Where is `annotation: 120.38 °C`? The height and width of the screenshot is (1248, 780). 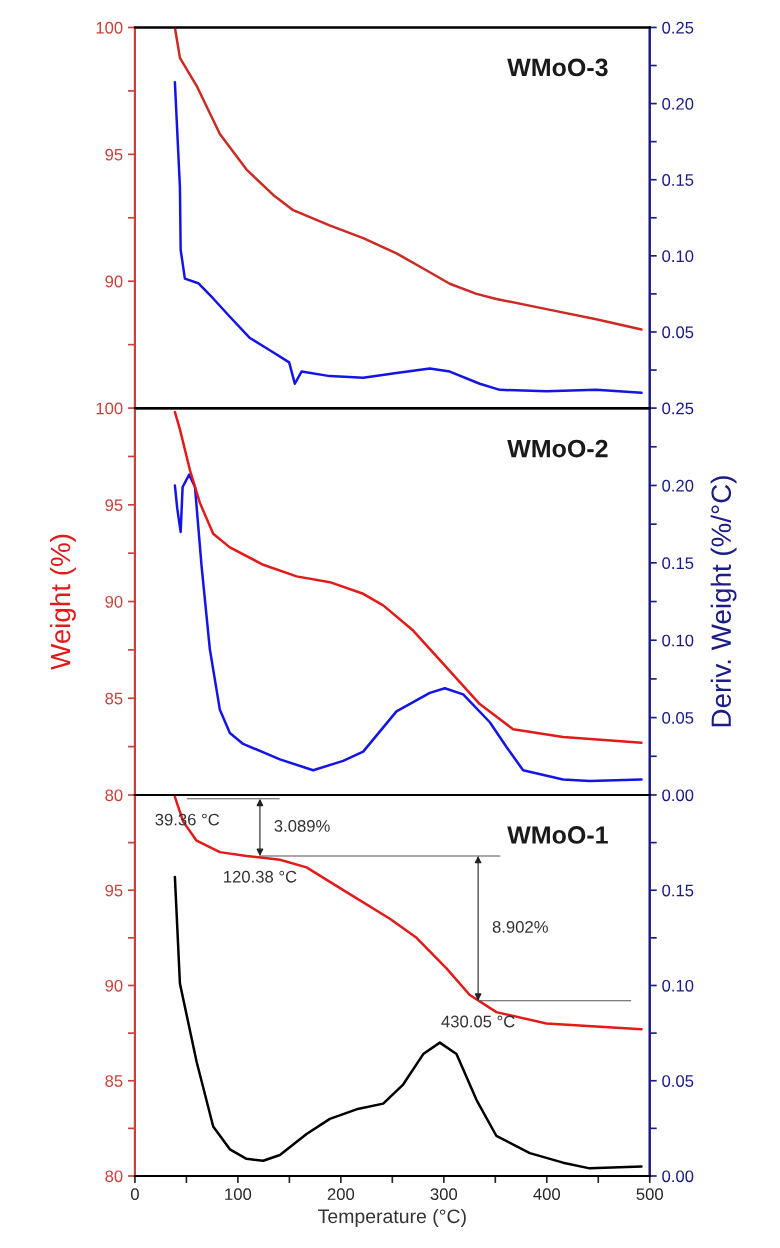 annotation: 120.38 °C is located at coordinates (260, 876).